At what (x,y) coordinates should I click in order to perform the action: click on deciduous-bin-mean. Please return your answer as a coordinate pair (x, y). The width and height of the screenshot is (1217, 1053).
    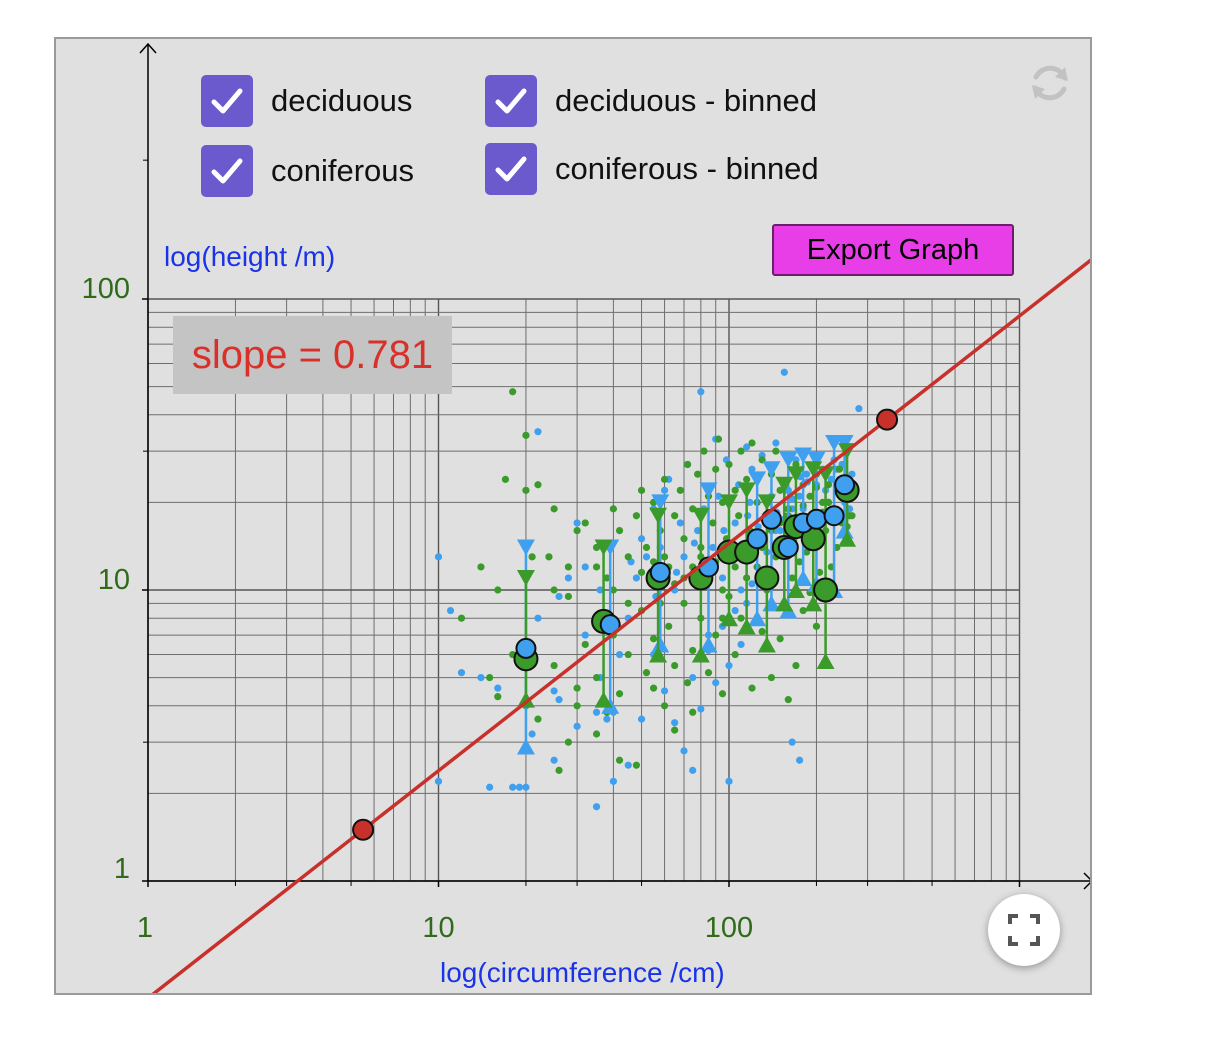
    Looking at the image, I should click on (767, 578).